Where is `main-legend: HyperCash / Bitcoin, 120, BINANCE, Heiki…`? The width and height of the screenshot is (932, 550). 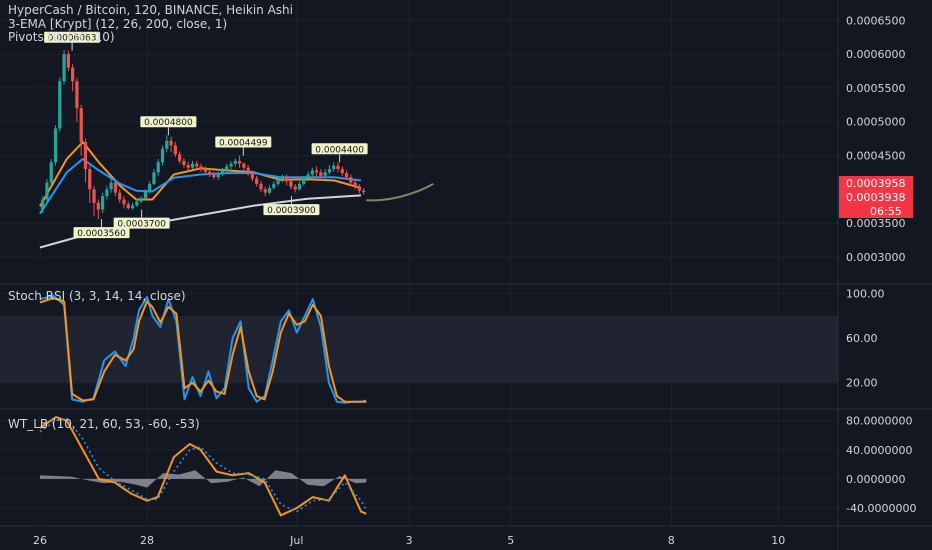 main-legend: HyperCash / Bitcoin, 120, BINANCE, Heiki… is located at coordinates (150, 23).